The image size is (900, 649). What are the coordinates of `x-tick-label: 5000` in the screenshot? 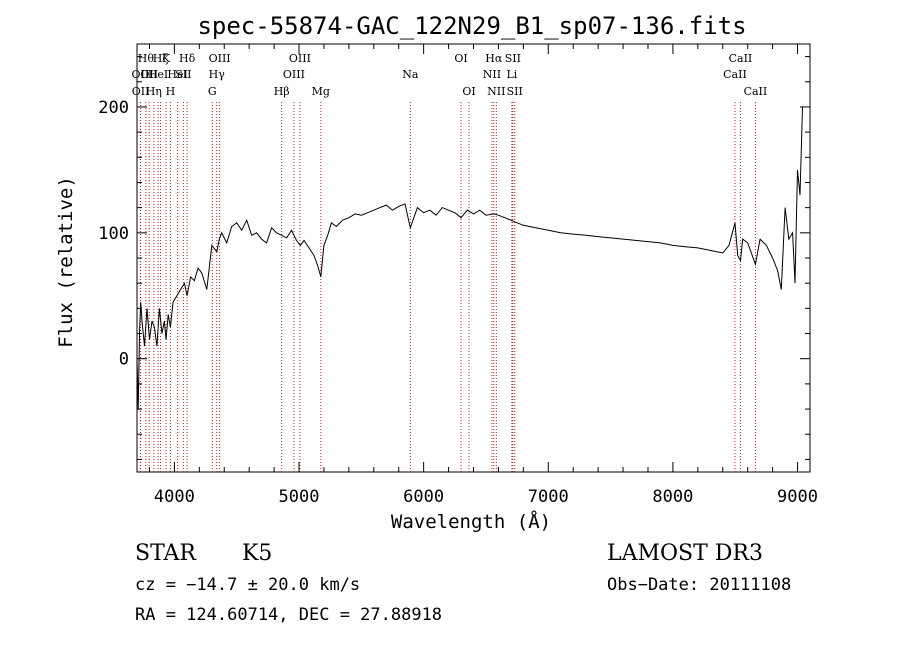 It's located at (299, 497).